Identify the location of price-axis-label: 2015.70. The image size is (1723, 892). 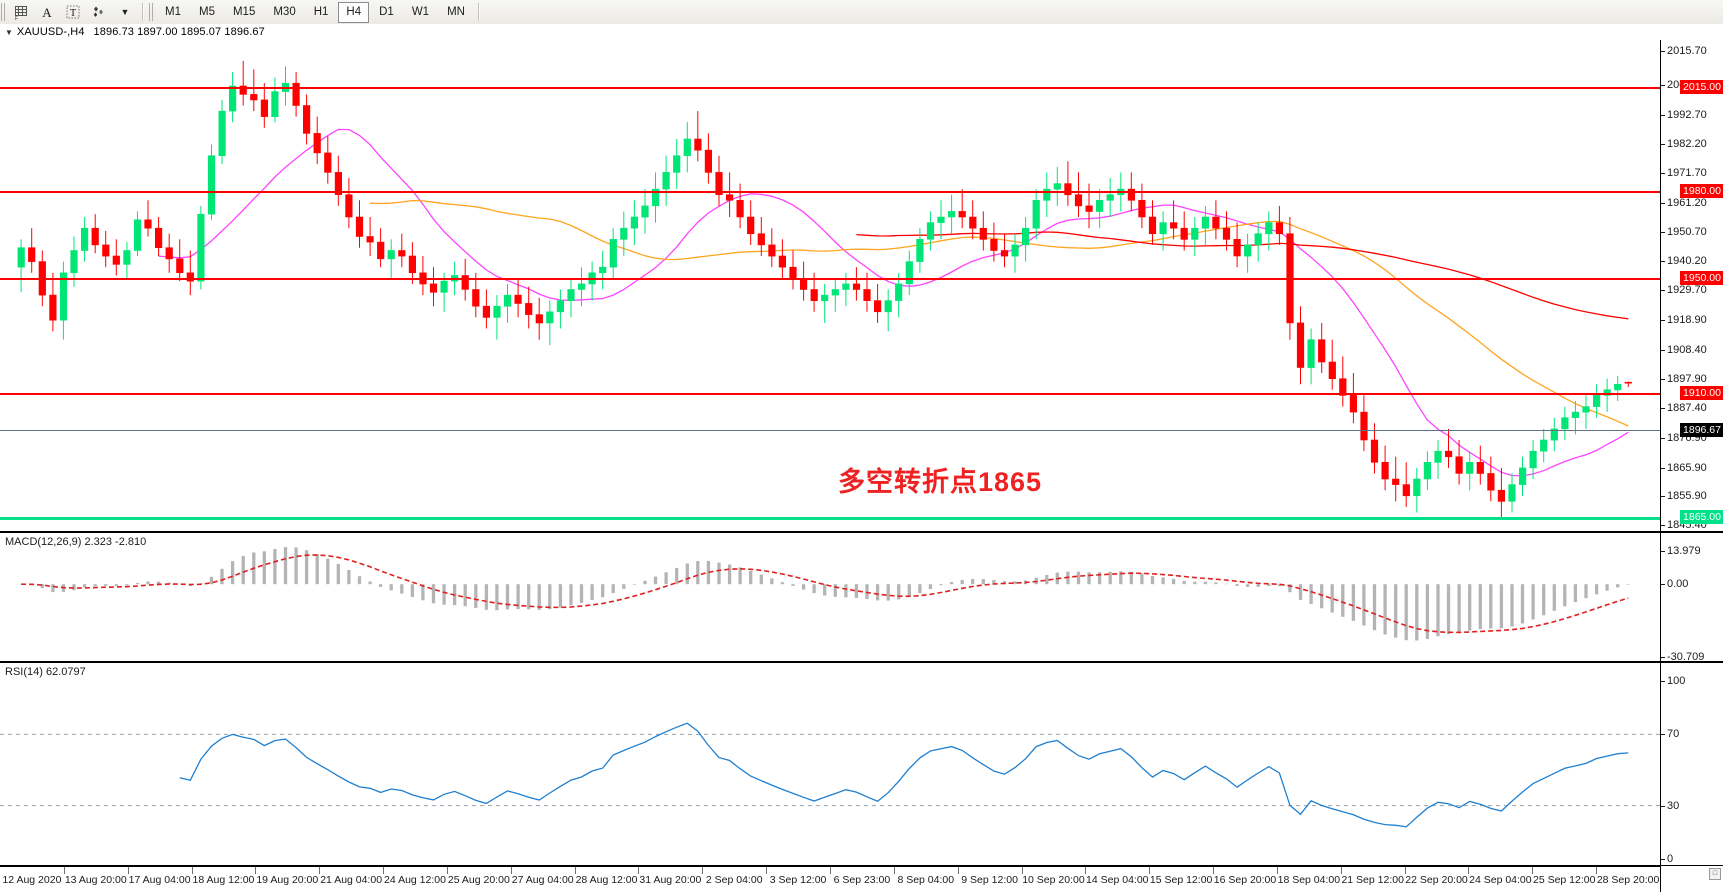
(1687, 50).